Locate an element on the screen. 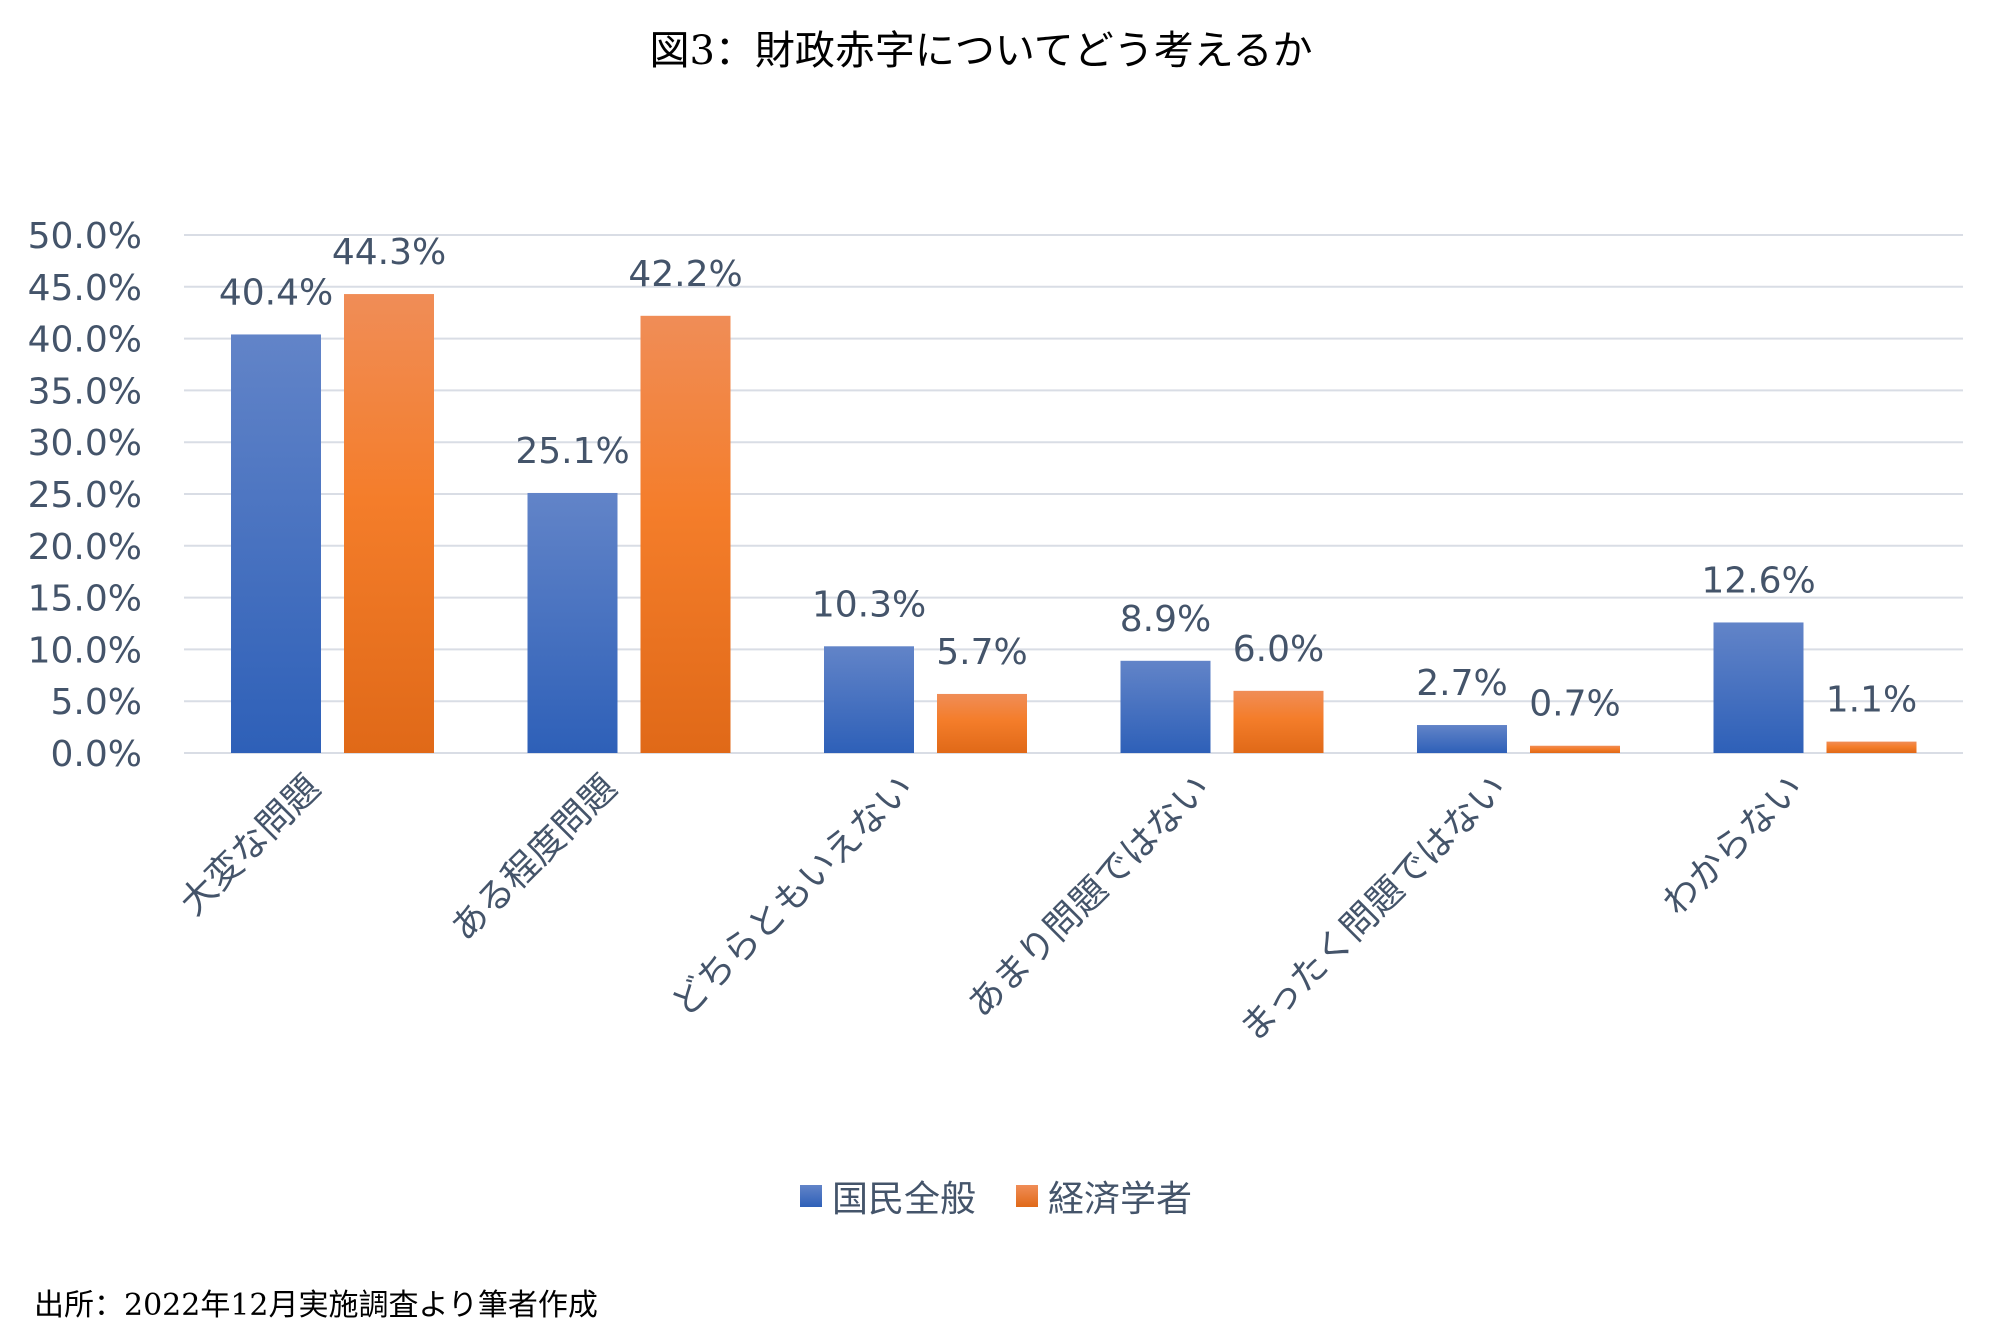 This screenshot has height=1334, width=1992. data-label: 5.7% is located at coordinates (981, 652).